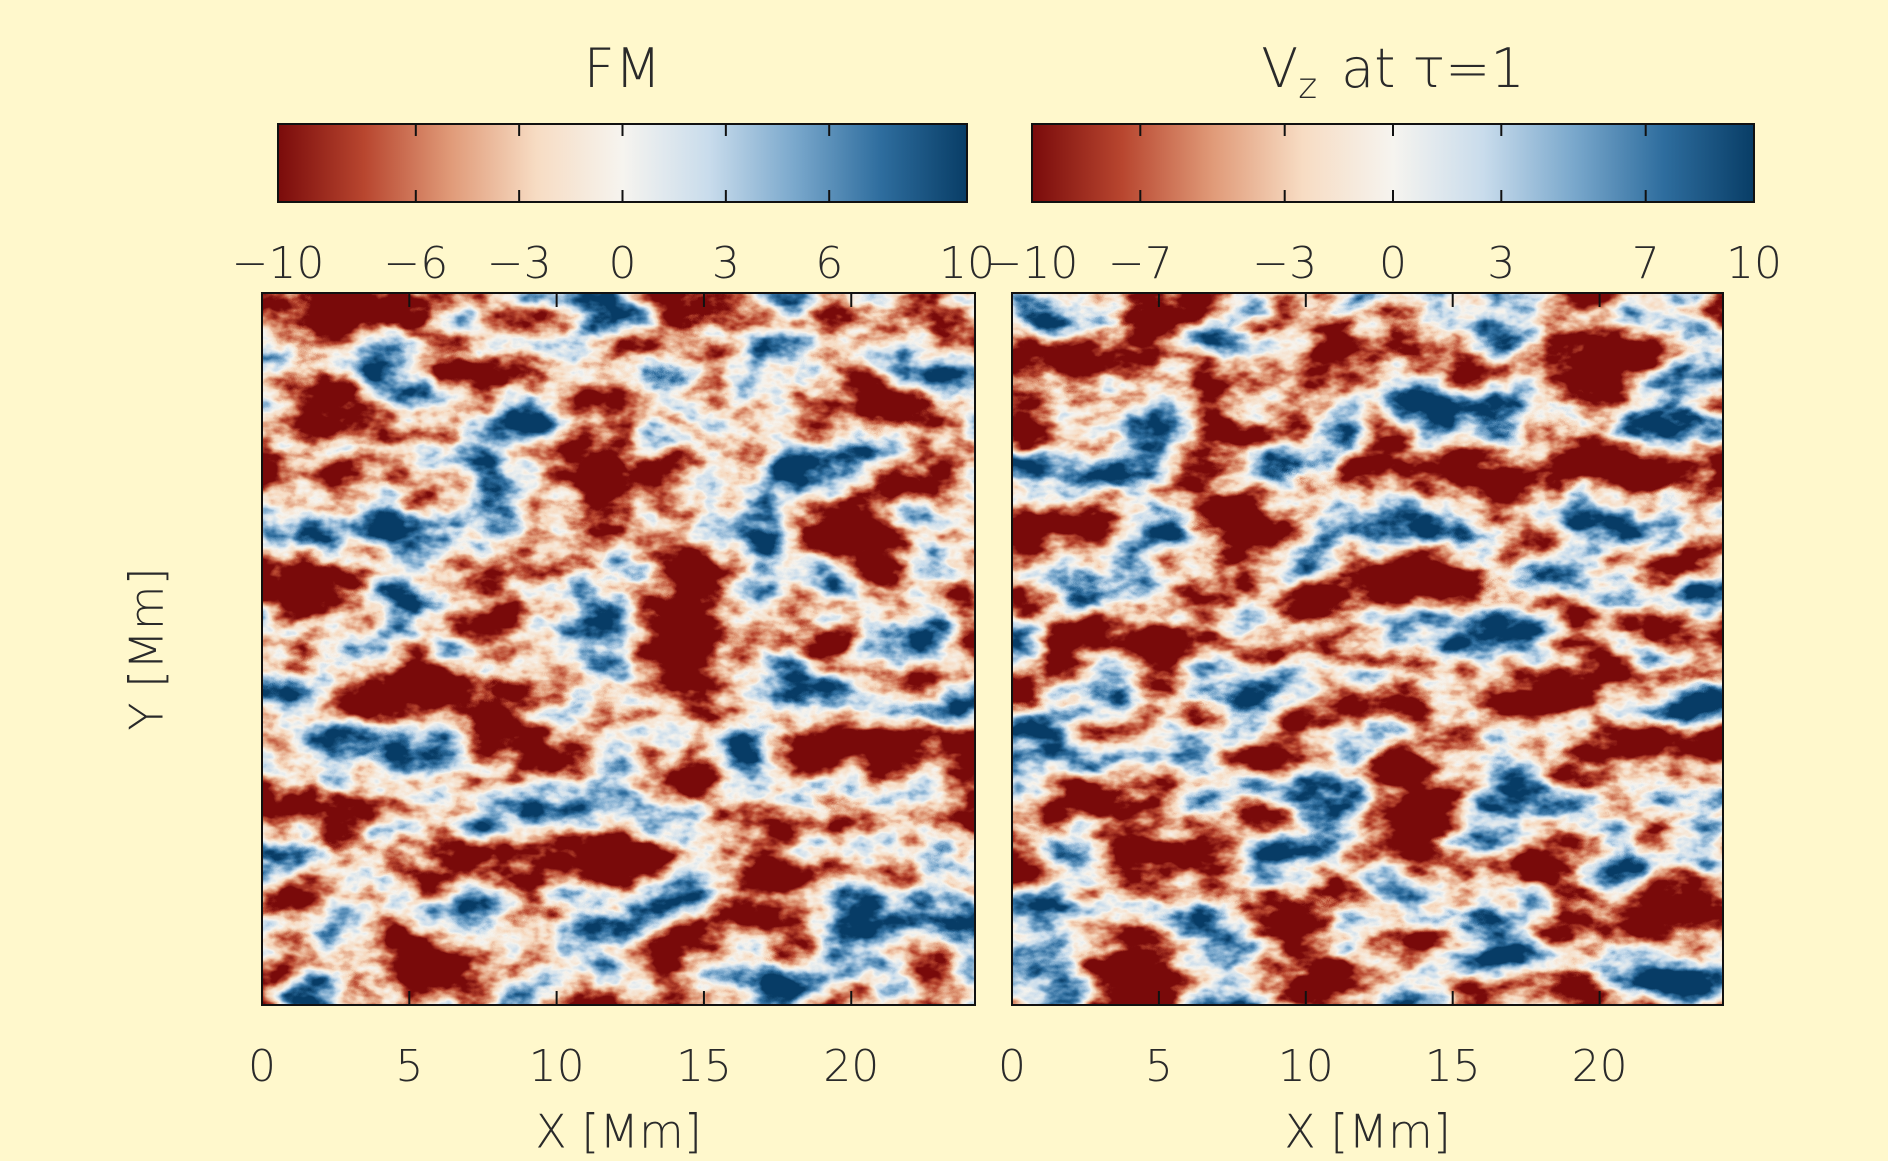 Image resolution: width=1888 pixels, height=1161 pixels. Describe the element at coordinates (829, 263) in the screenshot. I see `colorbar-tick-label: 6` at that location.